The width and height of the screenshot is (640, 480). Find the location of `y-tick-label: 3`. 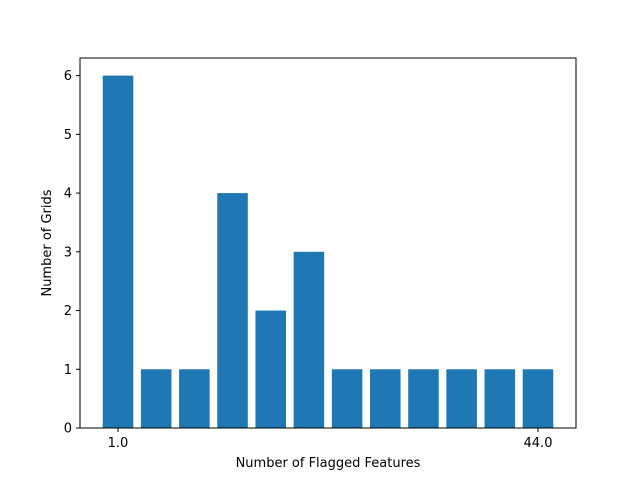

y-tick-label: 3 is located at coordinates (68, 252).